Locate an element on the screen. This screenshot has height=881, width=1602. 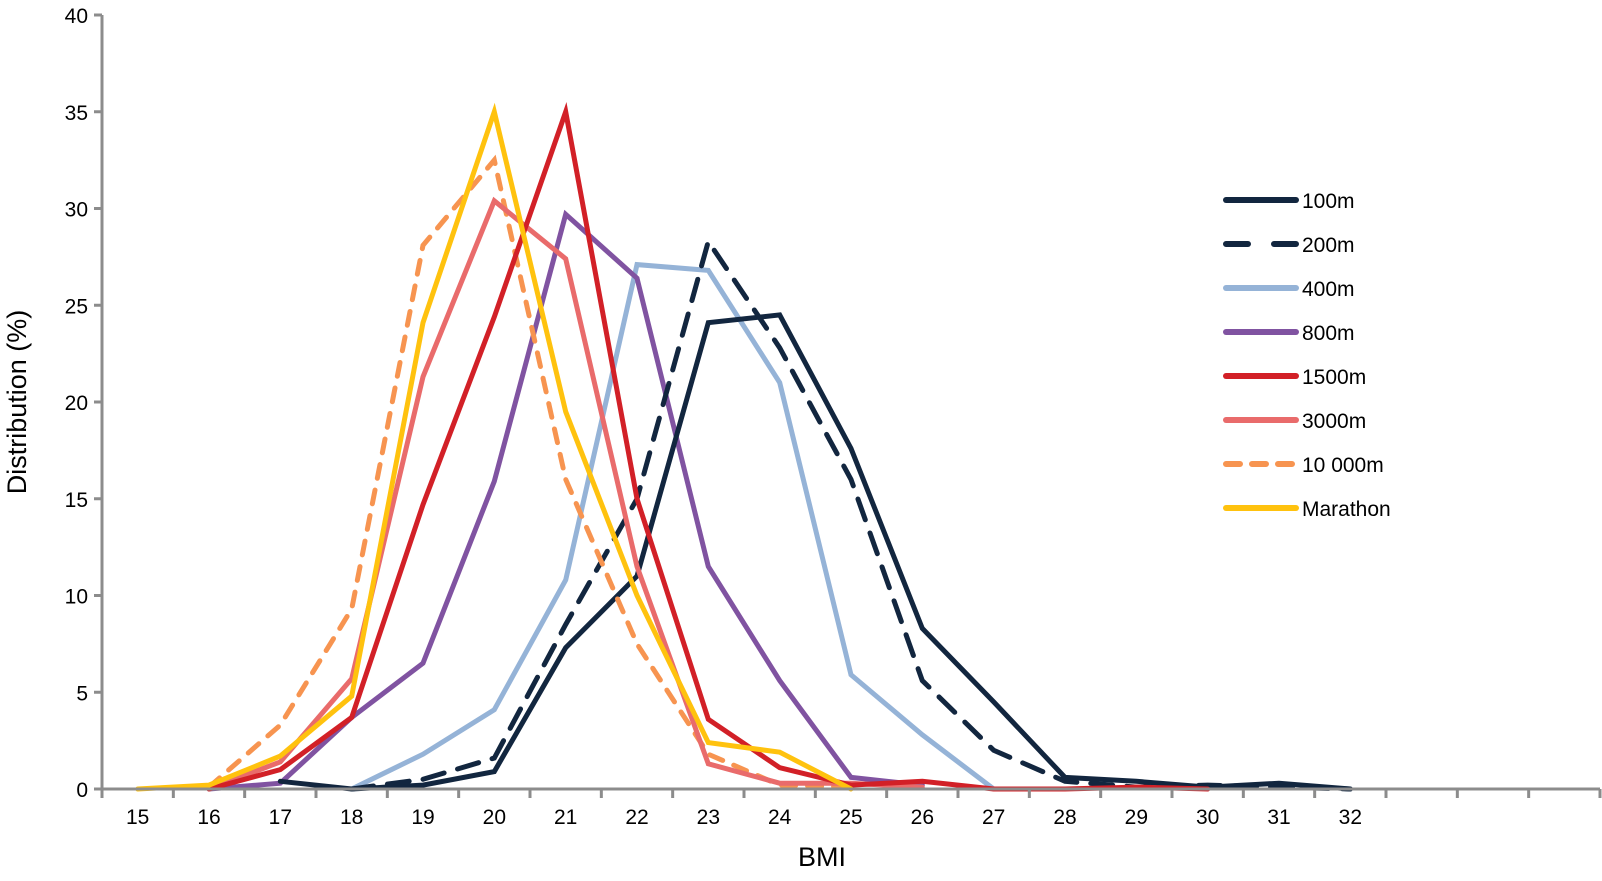
y-tick-label: 0 is located at coordinates (82, 790).